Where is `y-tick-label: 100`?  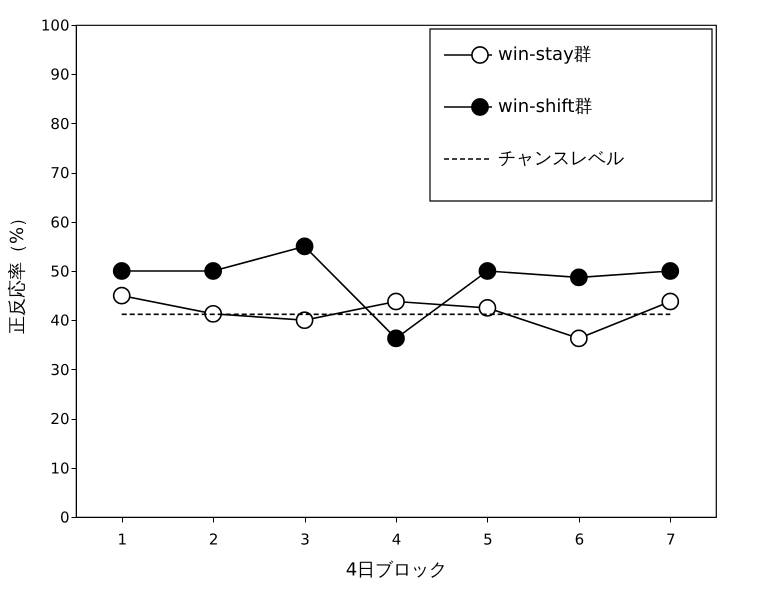 y-tick-label: 100 is located at coordinates (55, 25).